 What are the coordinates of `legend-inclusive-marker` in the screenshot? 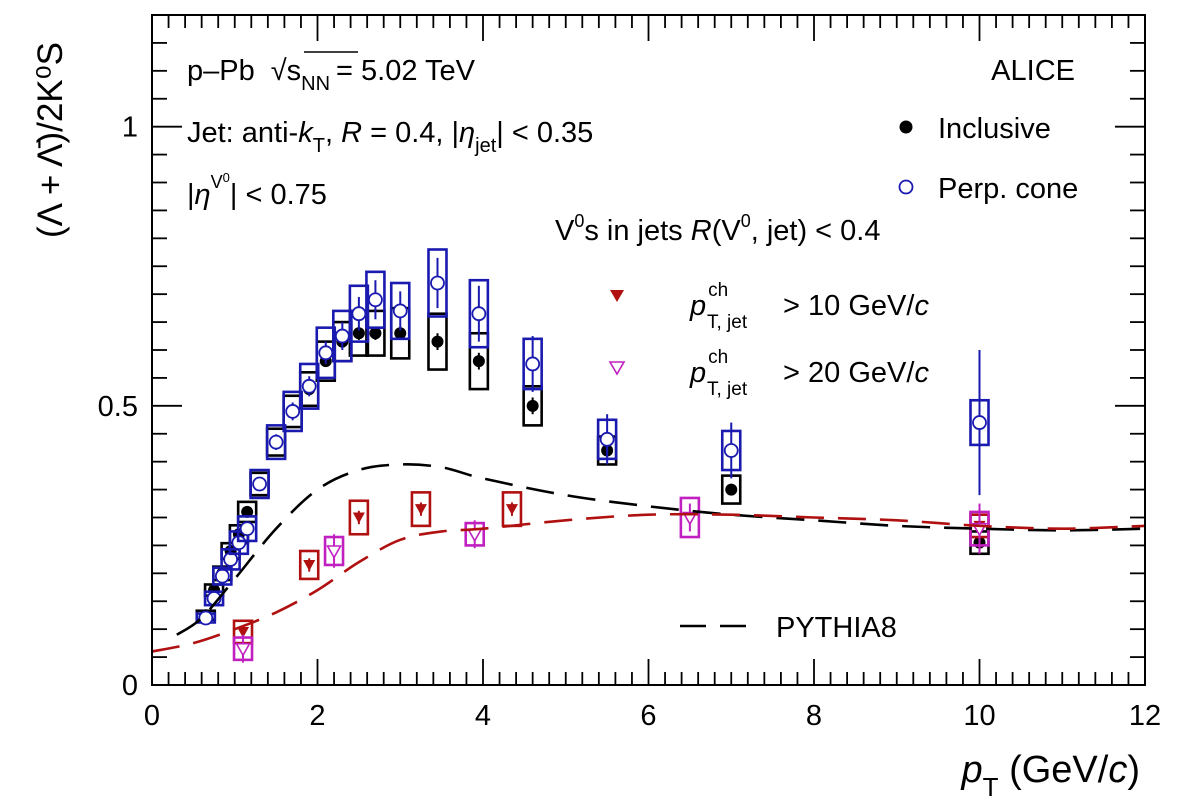 It's located at (906, 127).